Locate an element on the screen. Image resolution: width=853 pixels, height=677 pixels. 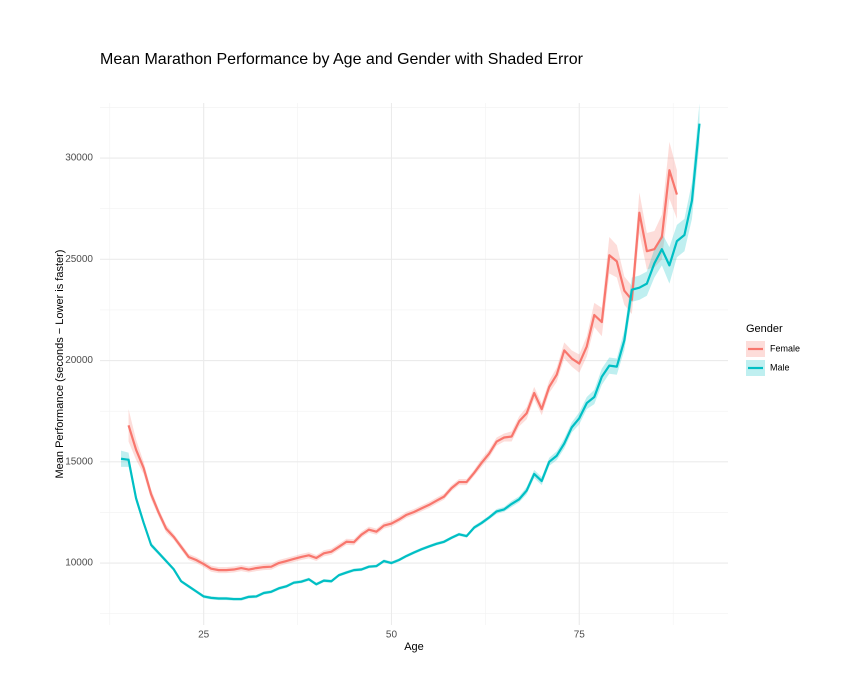
y-tick-label: 20000 is located at coordinates (79, 360).